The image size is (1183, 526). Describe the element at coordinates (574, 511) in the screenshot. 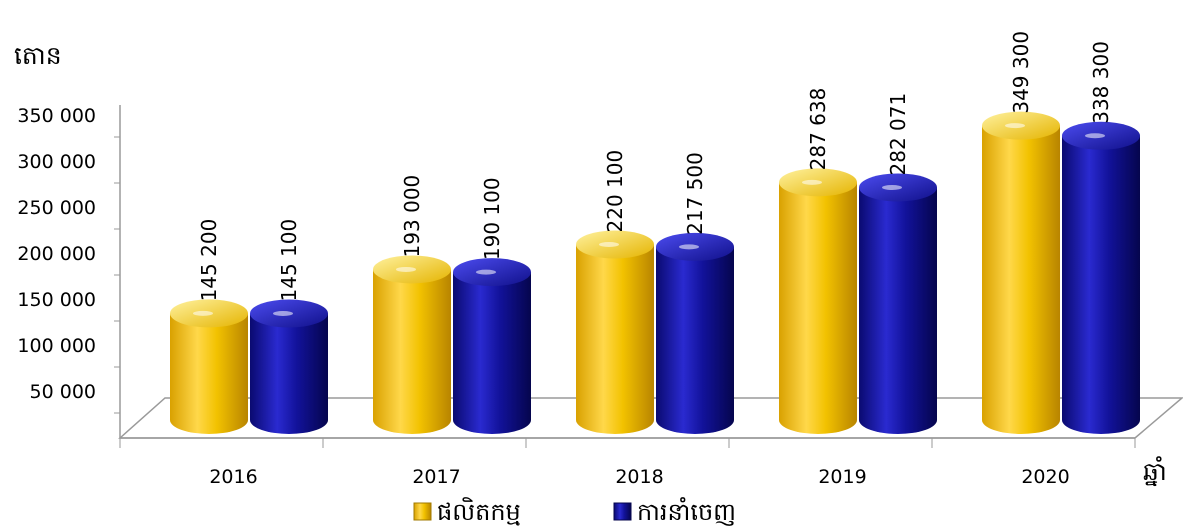

I see `legend: ផលិតកម្ម ការនាំចេញ` at that location.